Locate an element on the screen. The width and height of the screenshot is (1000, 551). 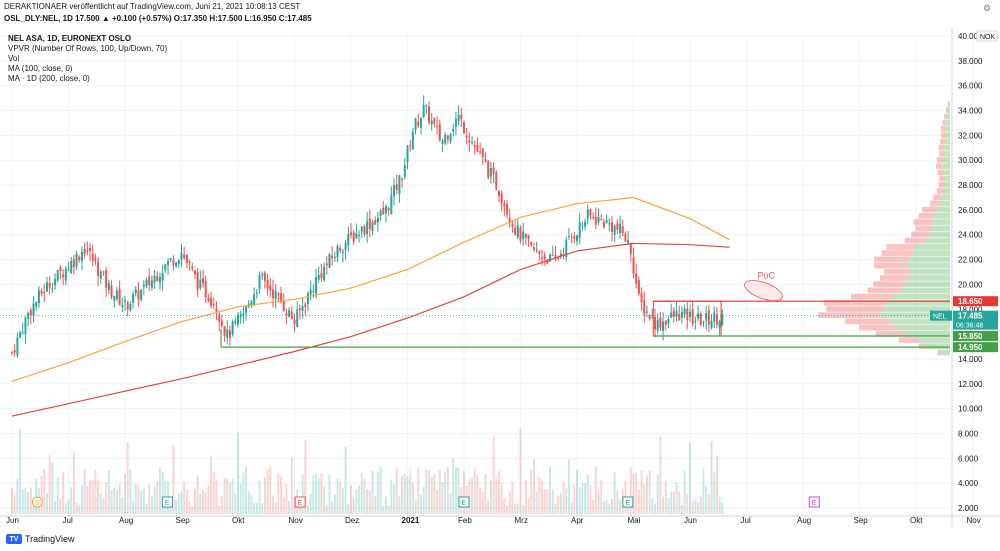
legend-vol: Vol is located at coordinates (14, 58).